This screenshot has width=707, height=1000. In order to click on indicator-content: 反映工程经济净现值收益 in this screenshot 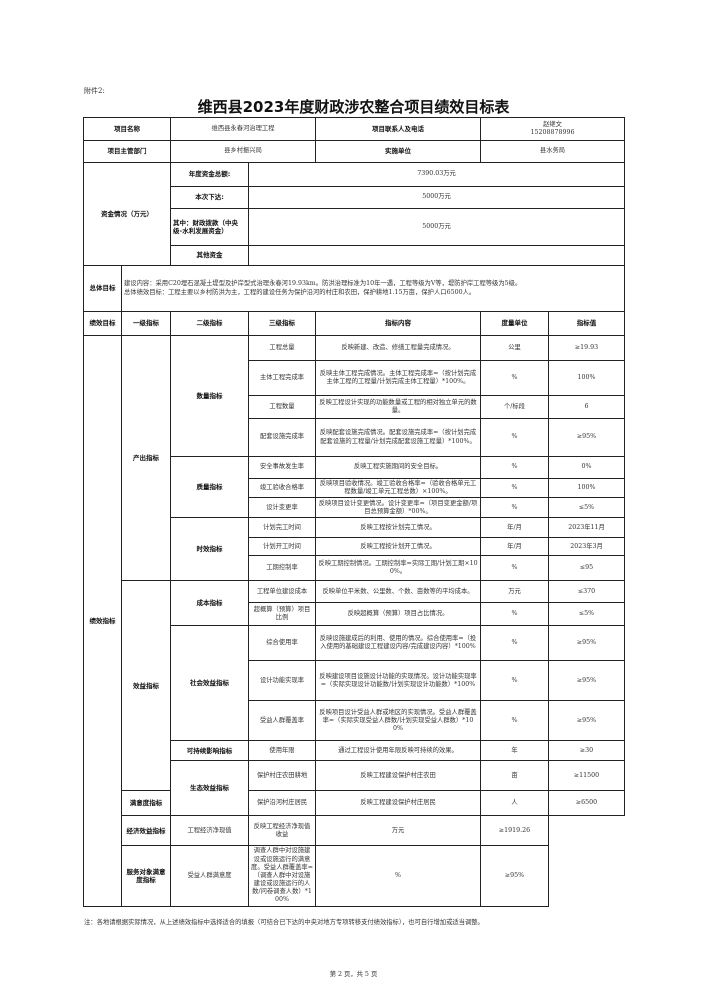, I will do `click(282, 831)`.